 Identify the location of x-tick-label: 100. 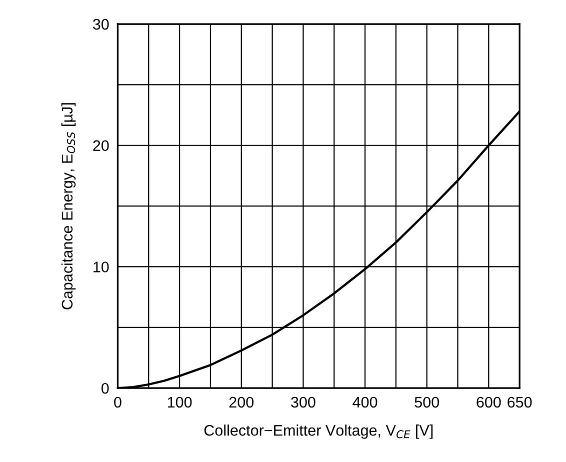
(180, 402).